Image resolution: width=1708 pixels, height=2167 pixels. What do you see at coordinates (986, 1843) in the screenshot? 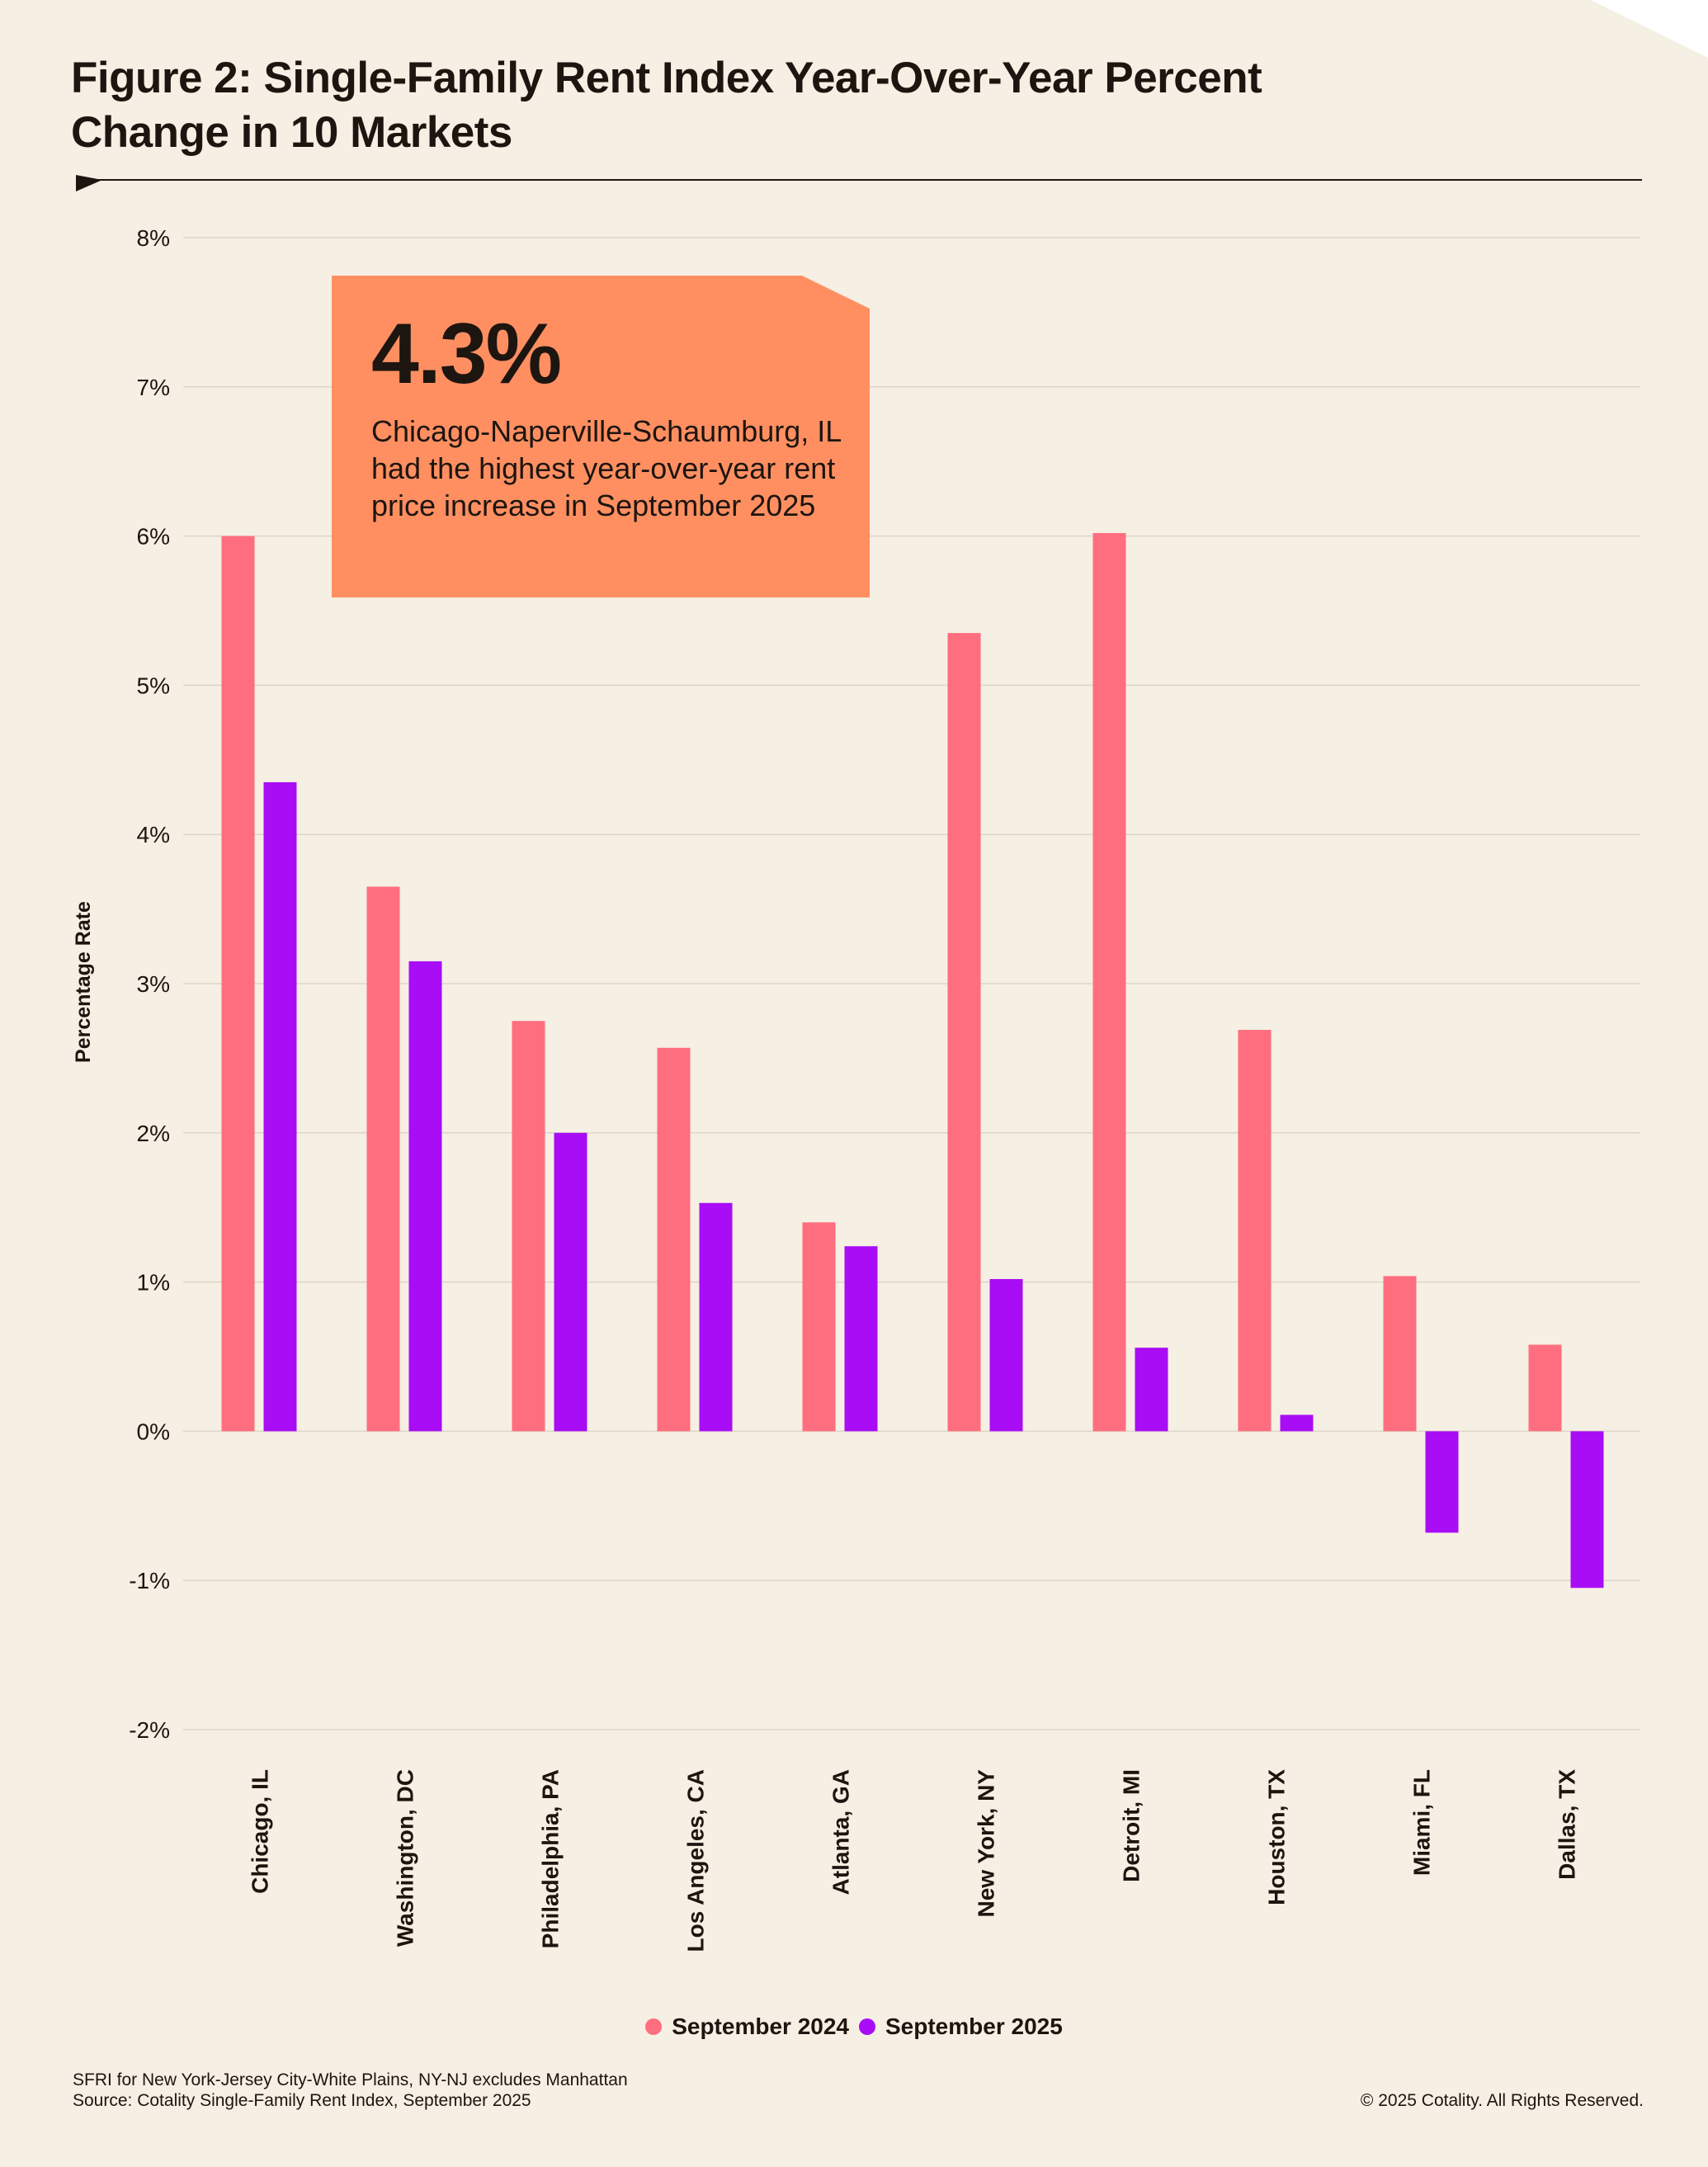
I see `x-tick-label: New York, NY` at bounding box center [986, 1843].